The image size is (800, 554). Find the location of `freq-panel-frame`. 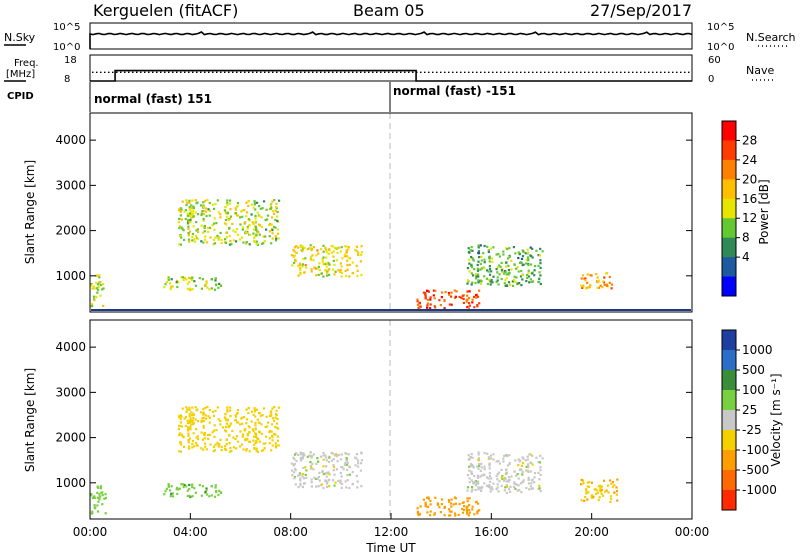

freq-panel-frame is located at coordinates (391, 68).